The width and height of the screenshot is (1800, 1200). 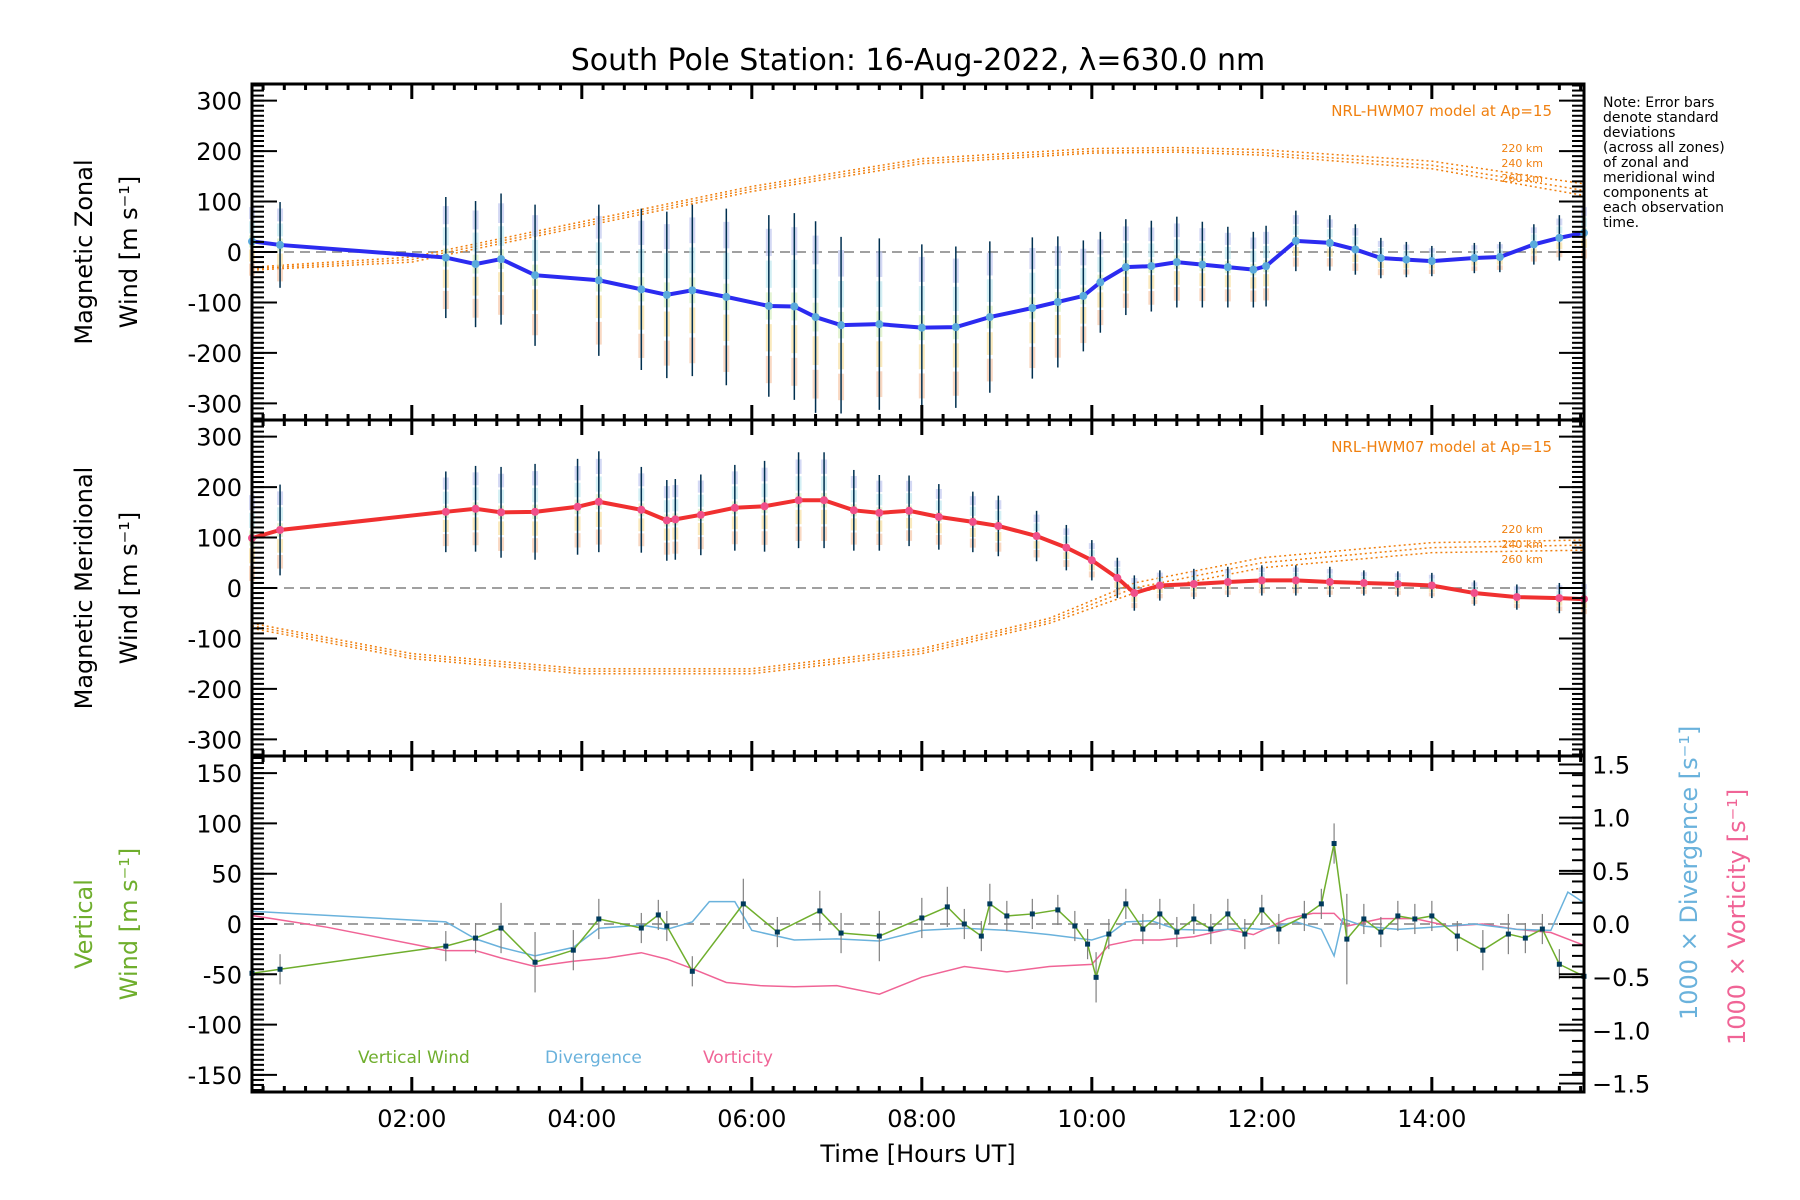 I want to click on y-tick-label: 0, so click(x=234, y=253).